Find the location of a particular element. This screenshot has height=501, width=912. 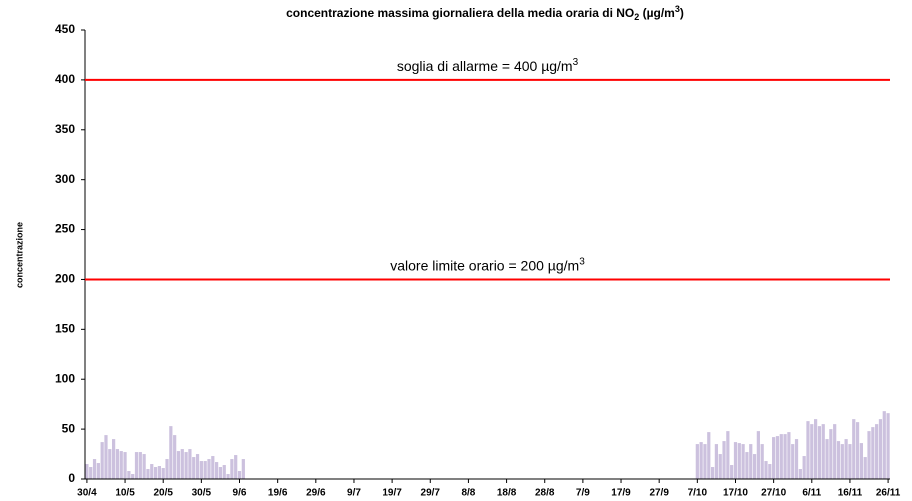

x-tick-label: 10/5 is located at coordinates (125, 493).